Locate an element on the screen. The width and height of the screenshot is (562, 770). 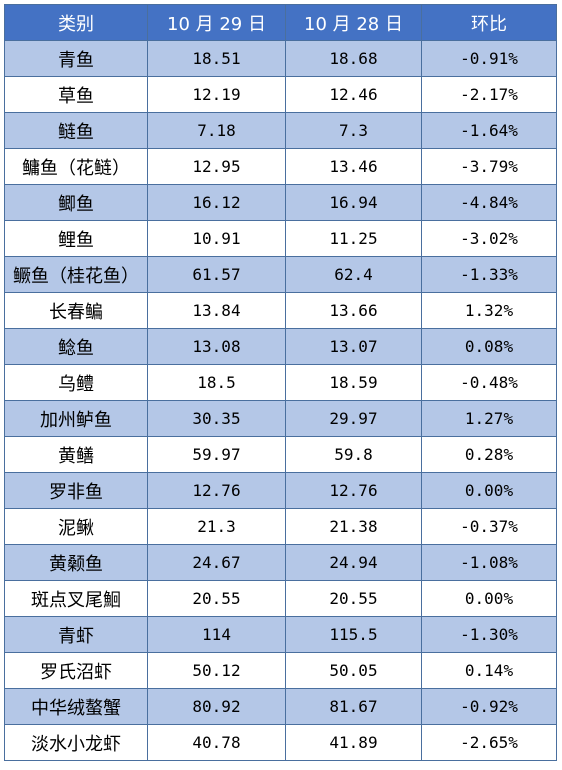
table-row: 黄颡鱼 24.67 24.94 -1.08% is located at coordinates (280, 562).